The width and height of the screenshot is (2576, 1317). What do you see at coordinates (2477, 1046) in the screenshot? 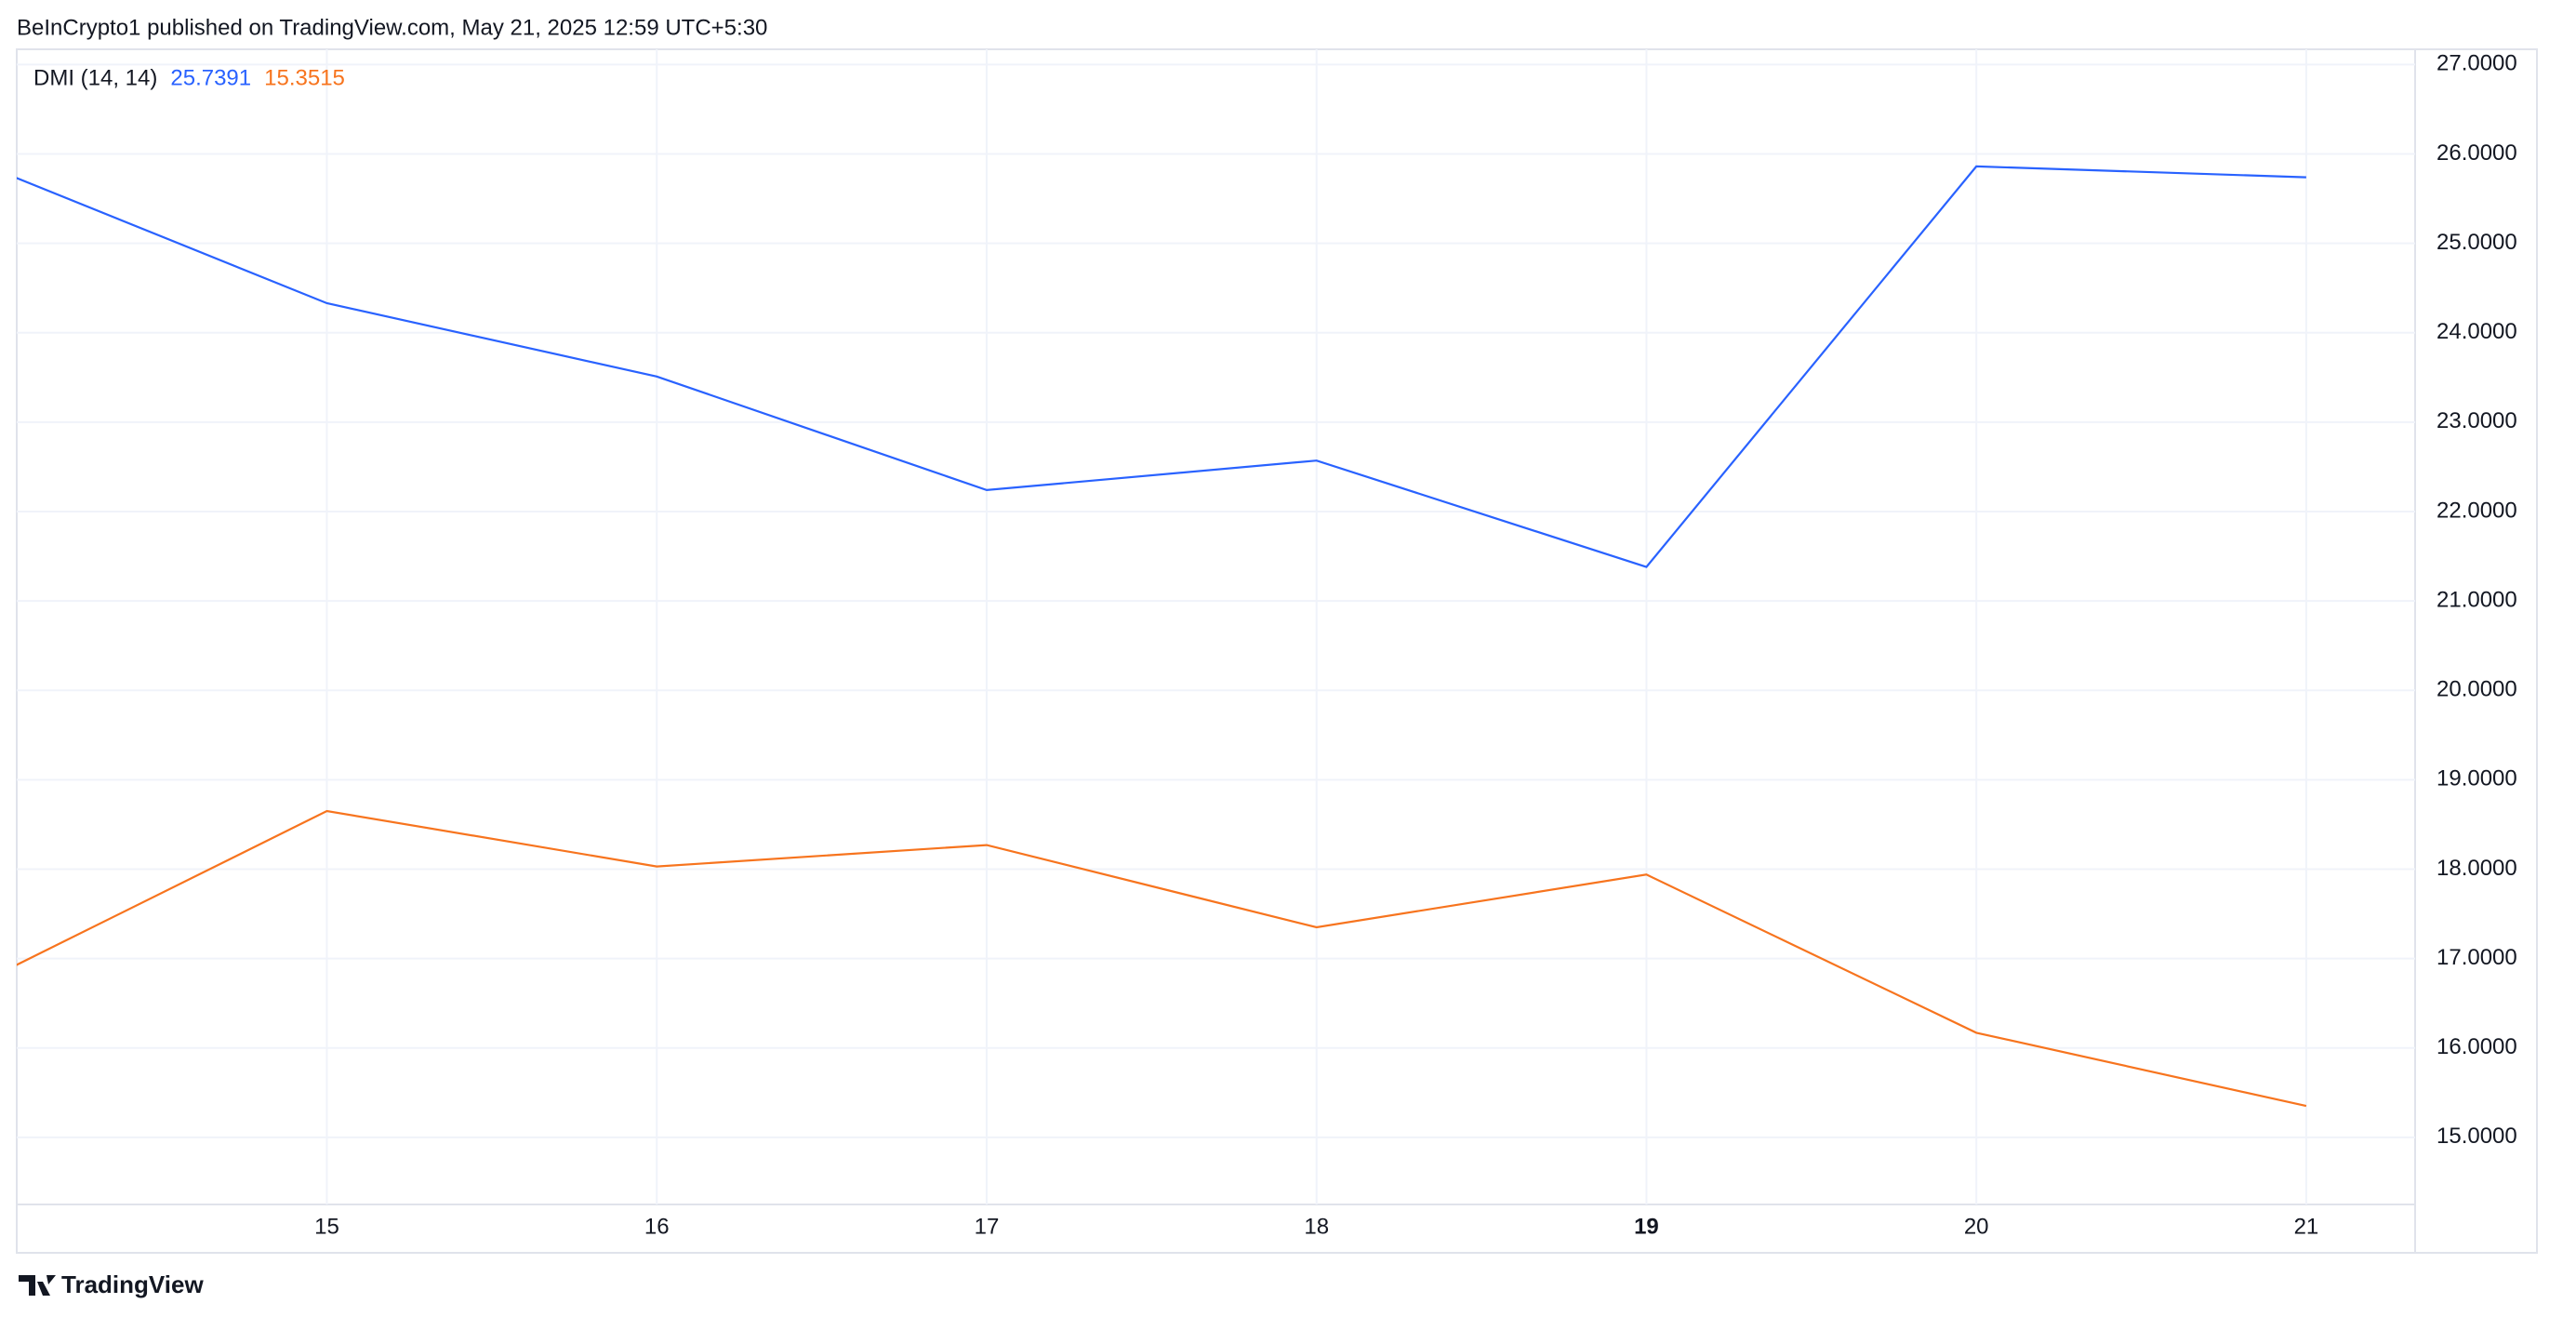
I see `y-tick-label: 16.0000` at bounding box center [2477, 1046].